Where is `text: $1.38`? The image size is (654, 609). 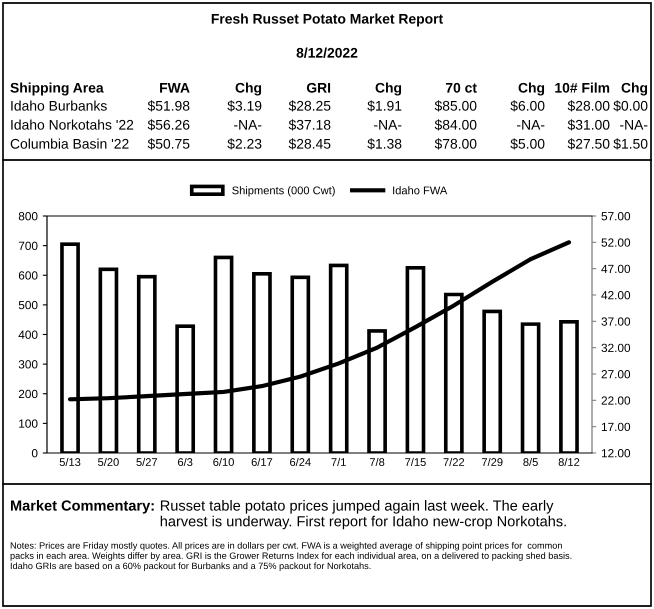 text: $1.38 is located at coordinates (384, 144).